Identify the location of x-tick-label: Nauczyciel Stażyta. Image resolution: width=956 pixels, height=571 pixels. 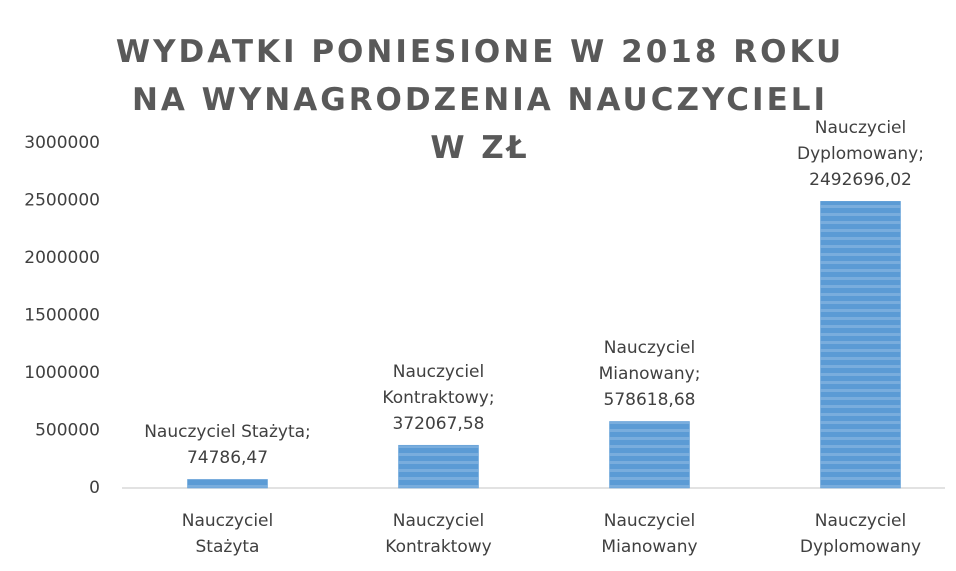
(227, 534).